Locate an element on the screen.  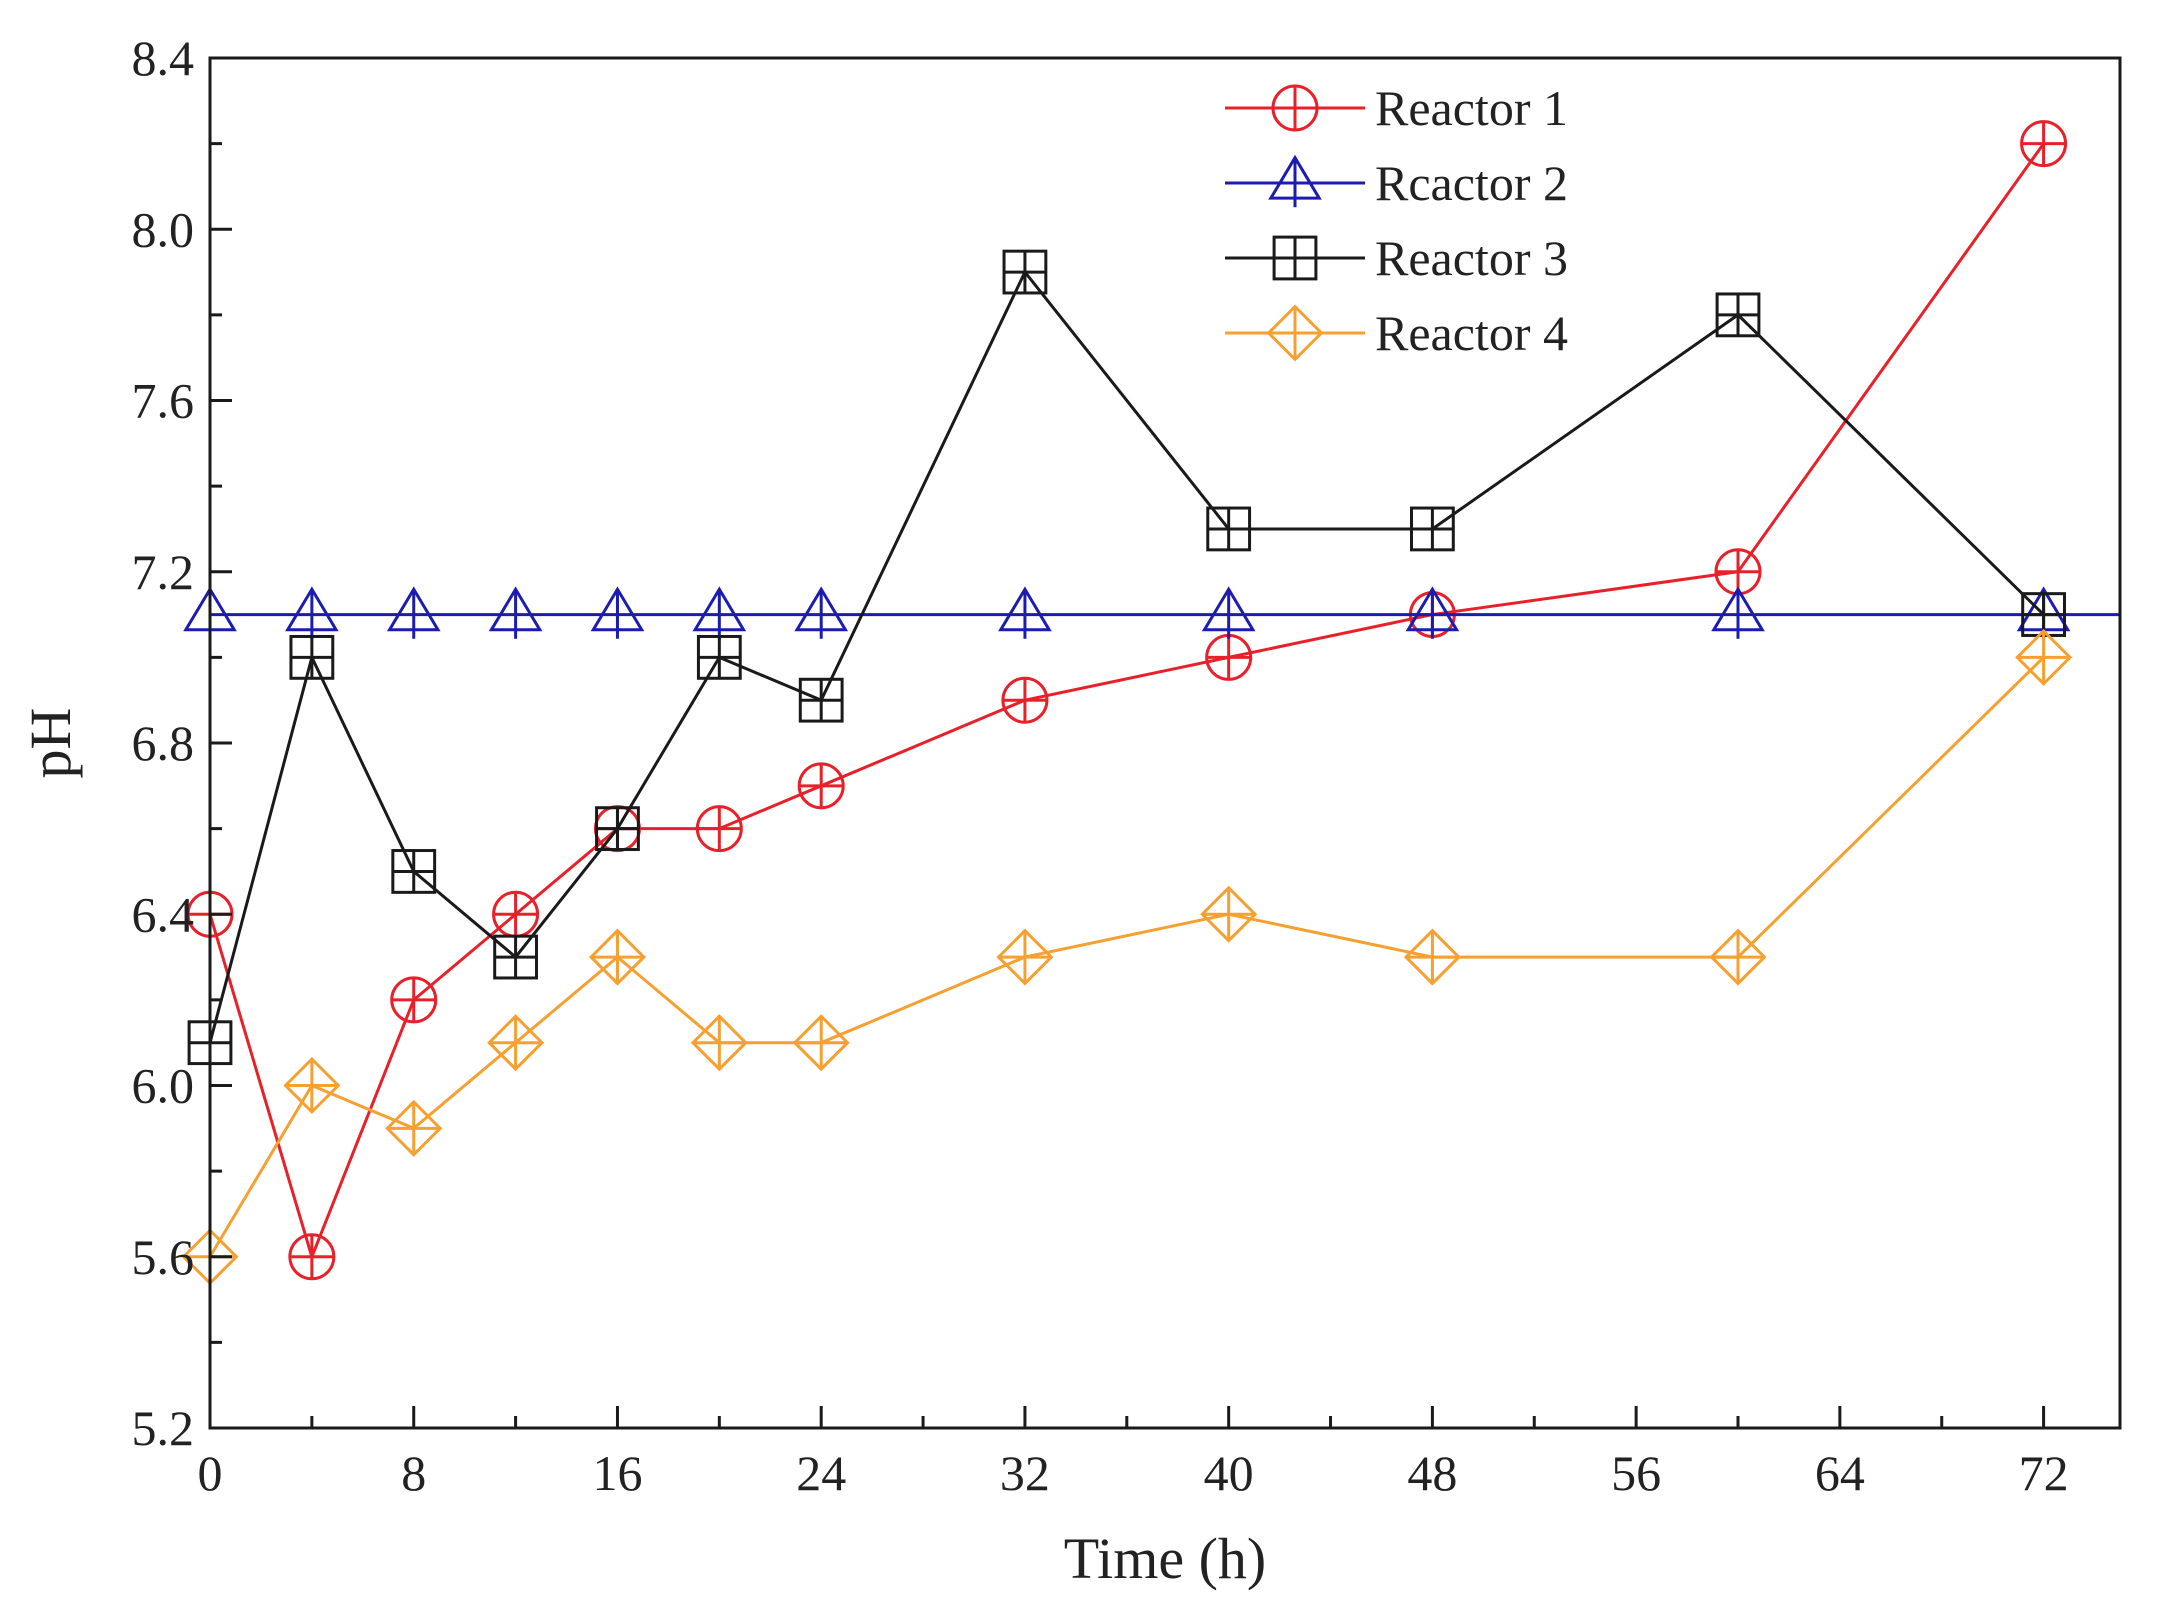
y-axis-title: pH is located at coordinates (50, 743).